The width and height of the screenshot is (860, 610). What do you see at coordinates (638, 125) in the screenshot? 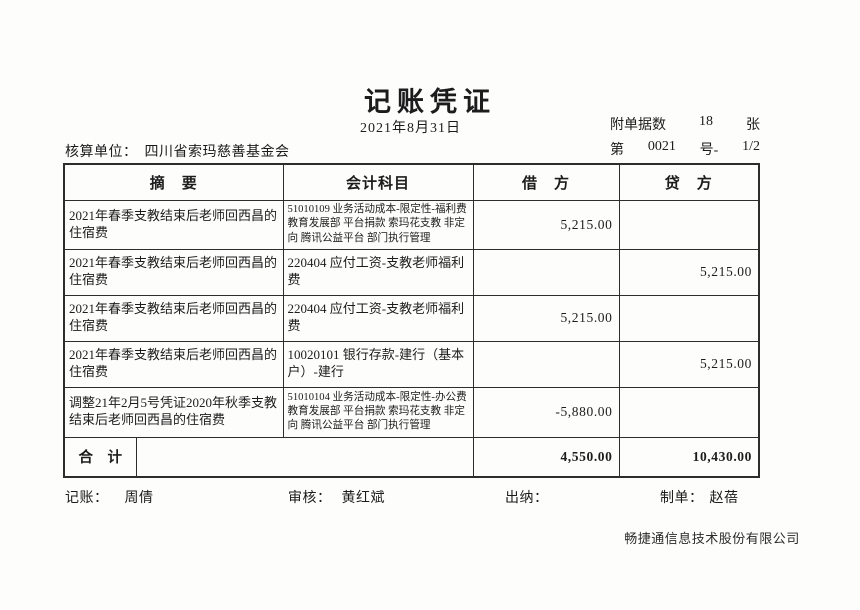
I see `attachment-label: 附单据数` at bounding box center [638, 125].